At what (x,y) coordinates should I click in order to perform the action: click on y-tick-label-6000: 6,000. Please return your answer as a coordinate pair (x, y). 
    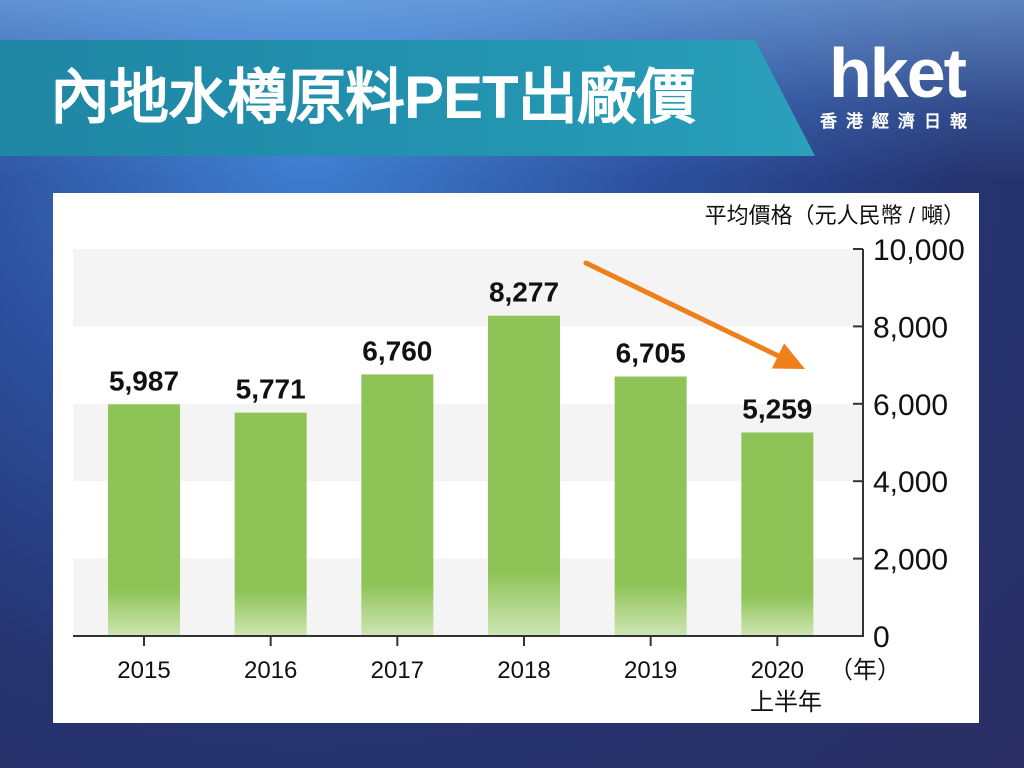
    Looking at the image, I should click on (910, 405).